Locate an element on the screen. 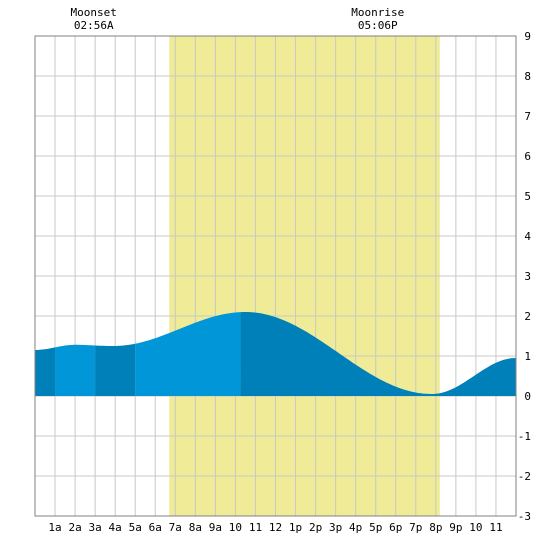  x-tick-label: 1p is located at coordinates (295, 527).